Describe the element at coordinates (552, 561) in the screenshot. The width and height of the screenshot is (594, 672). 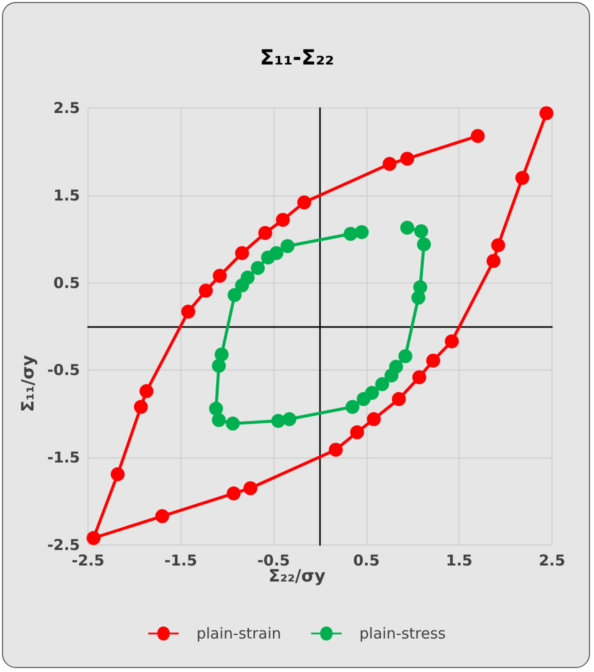
I see `x-tick-label: 2.5` at that location.